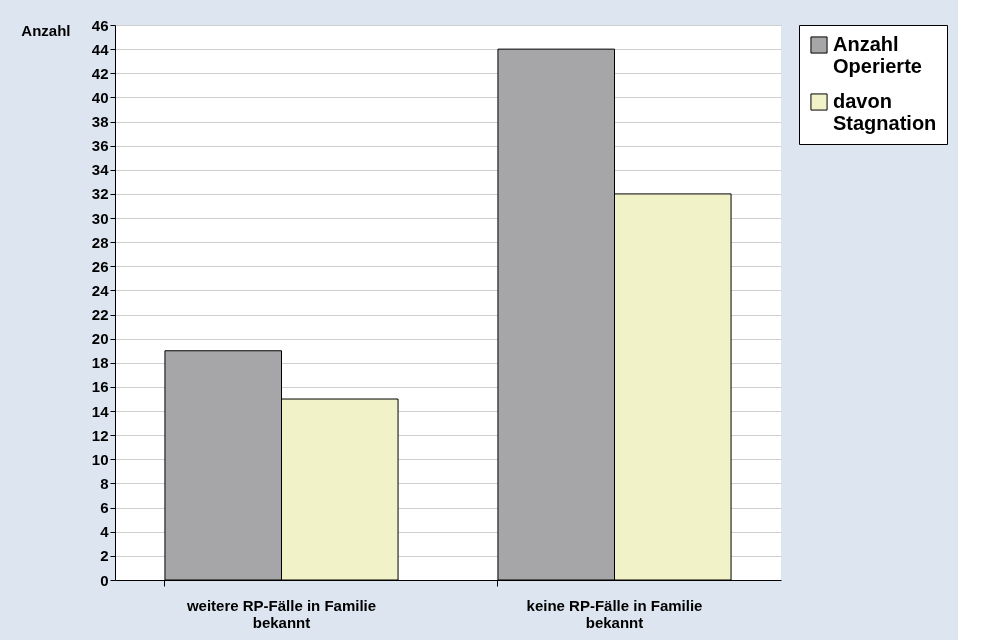 The height and width of the screenshot is (641, 1008). What do you see at coordinates (100, 242) in the screenshot?
I see `y-tick-label: 28` at bounding box center [100, 242].